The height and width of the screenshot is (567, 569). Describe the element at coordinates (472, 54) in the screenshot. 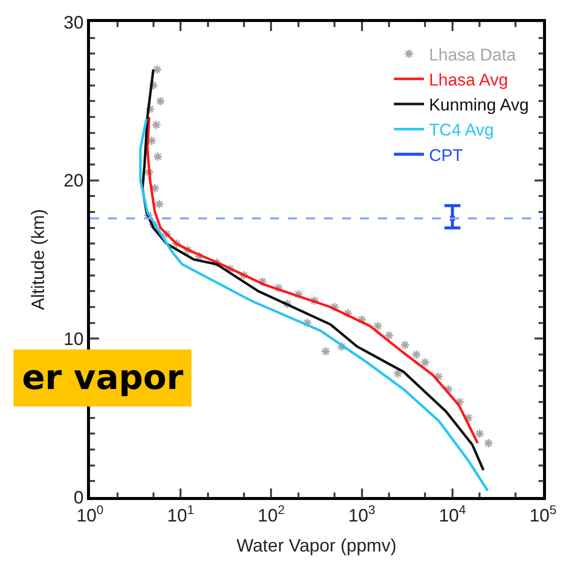

I see `legend-label: Lhasa Data` at that location.